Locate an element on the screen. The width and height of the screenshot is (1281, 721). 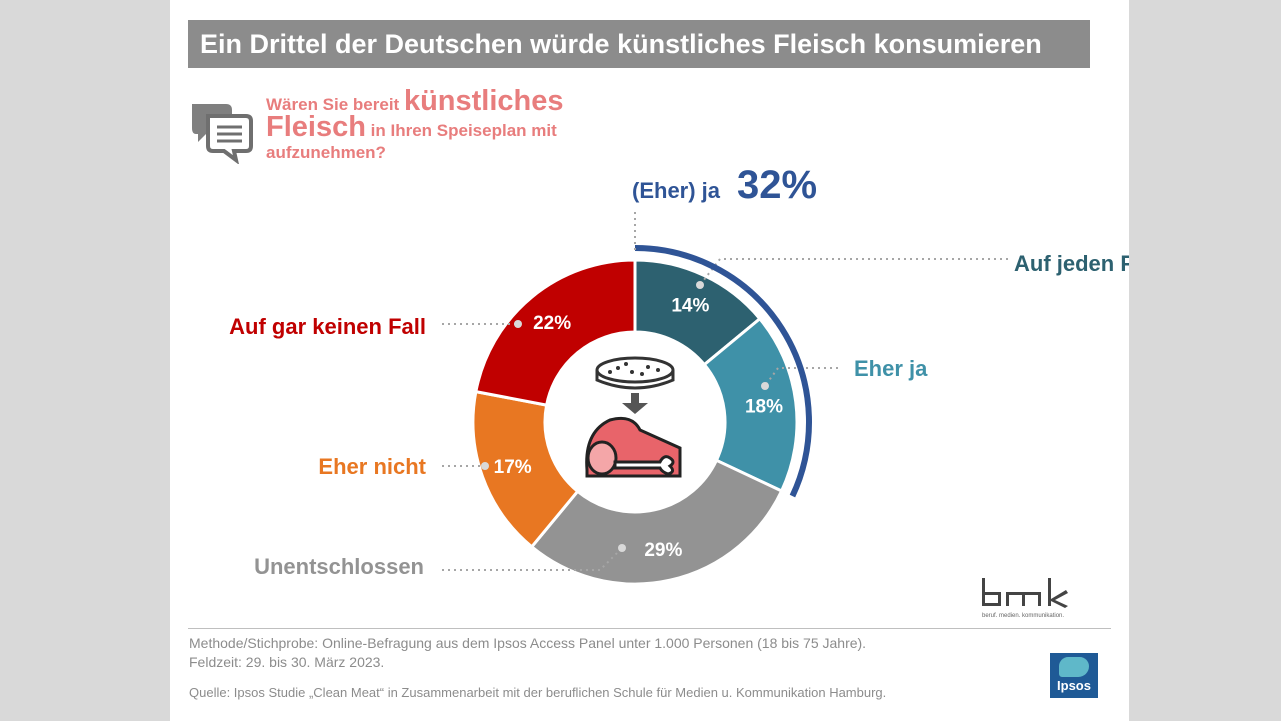
question-part1: Wären Sie bereit is located at coordinates (335, 104).